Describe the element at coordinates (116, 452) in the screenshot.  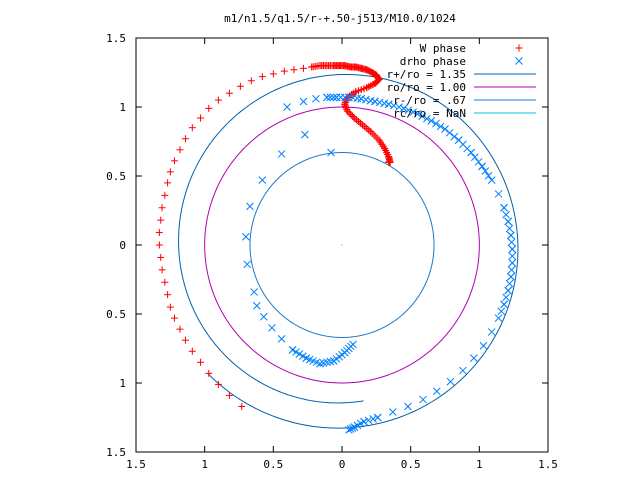
I see `y-tick-label: 1.5` at that location.